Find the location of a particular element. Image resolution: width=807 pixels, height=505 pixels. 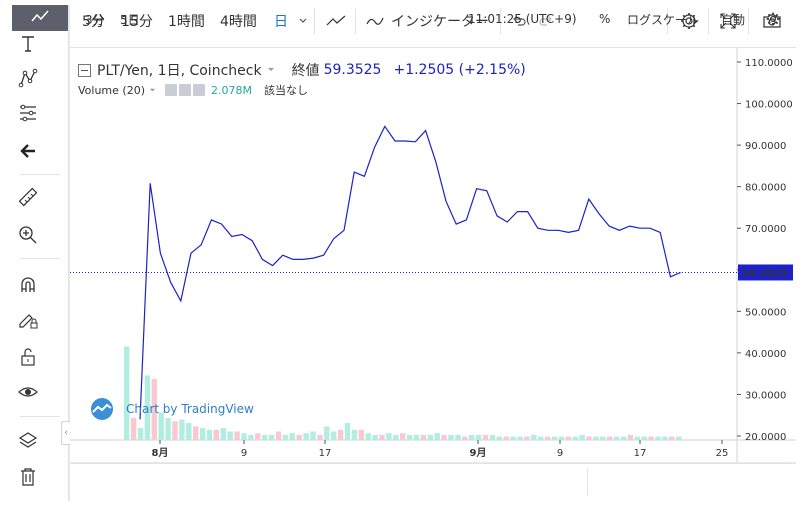

magnet-tool is located at coordinates (28, 285).